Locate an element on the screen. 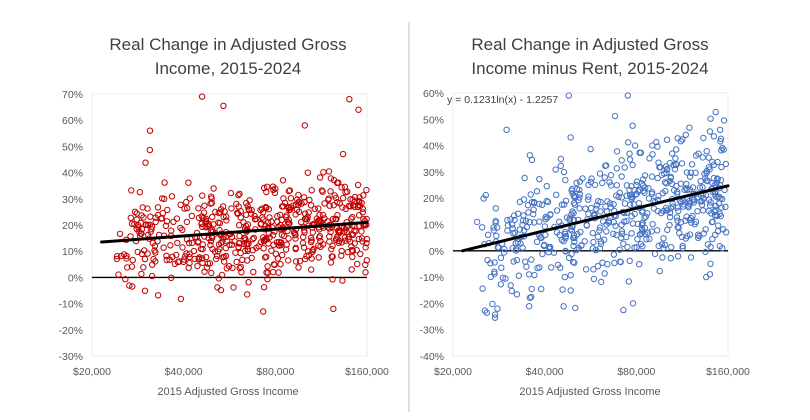 The image size is (810, 420). y-tick-label: -40% is located at coordinates (431, 357).